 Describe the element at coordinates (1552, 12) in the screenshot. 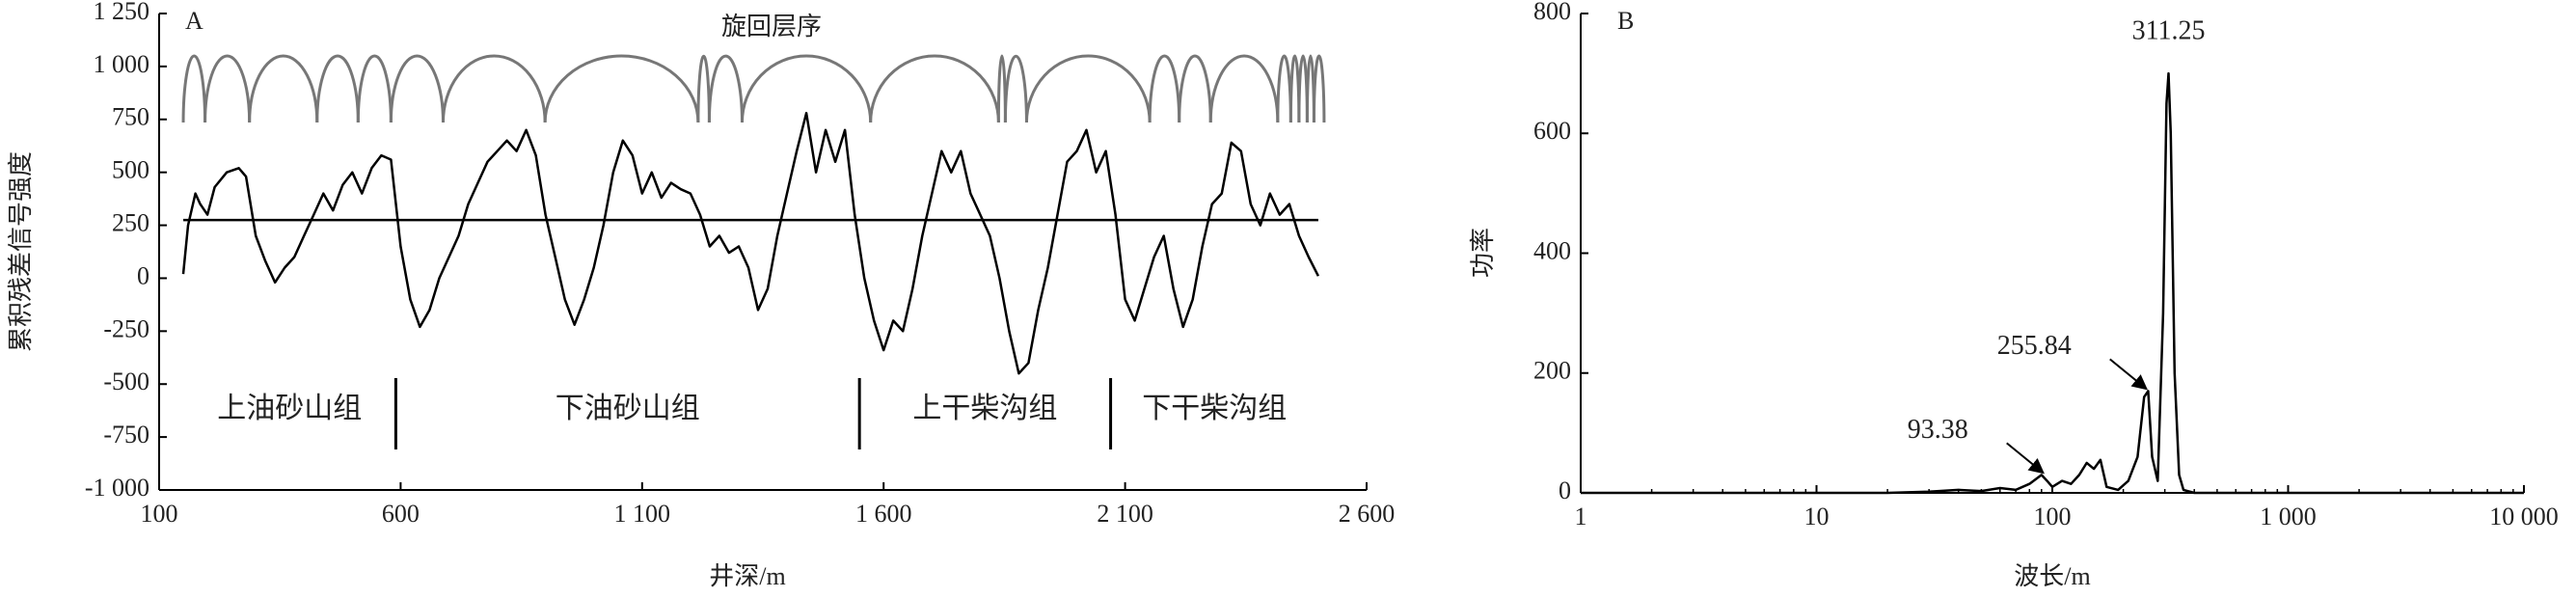

I see `y-tick-label: 800` at that location.